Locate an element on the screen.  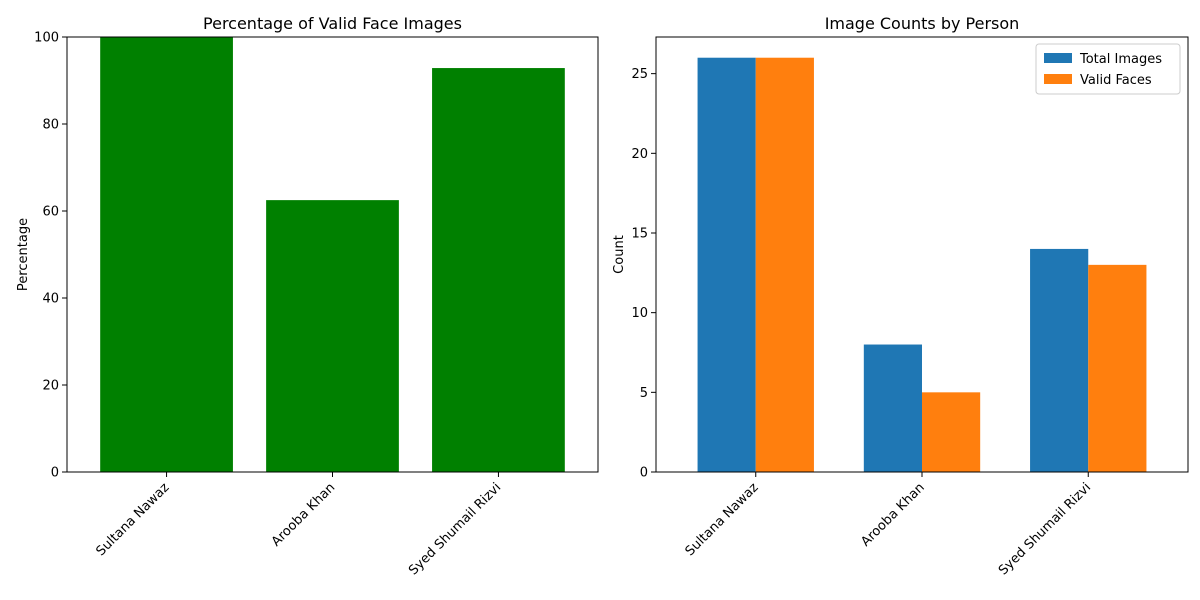
chart-title: Image Counts by Person is located at coordinates (922, 23).